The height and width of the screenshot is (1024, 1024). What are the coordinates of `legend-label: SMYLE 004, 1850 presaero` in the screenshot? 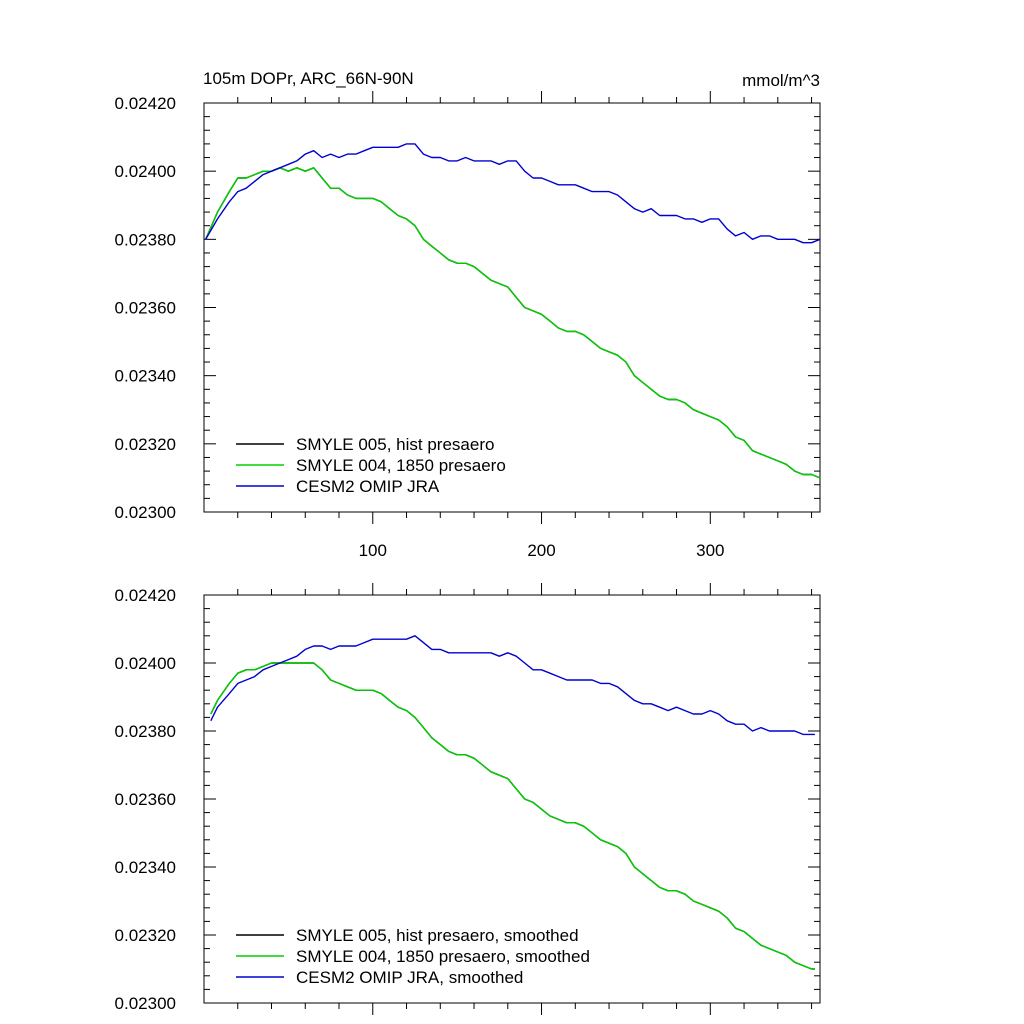 It's located at (401, 465).